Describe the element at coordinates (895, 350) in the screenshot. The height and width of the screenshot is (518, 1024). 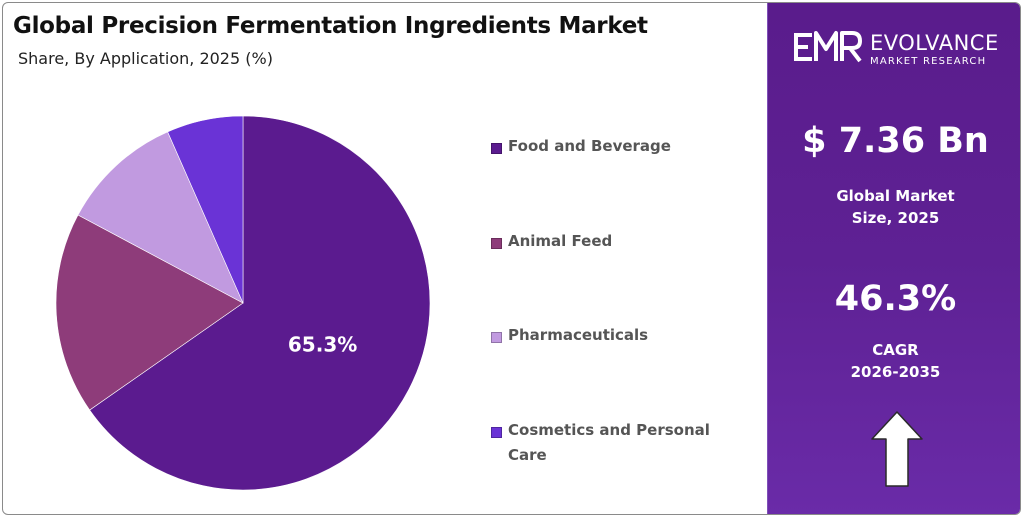
I see `cagr-label-line1: CAGR` at that location.